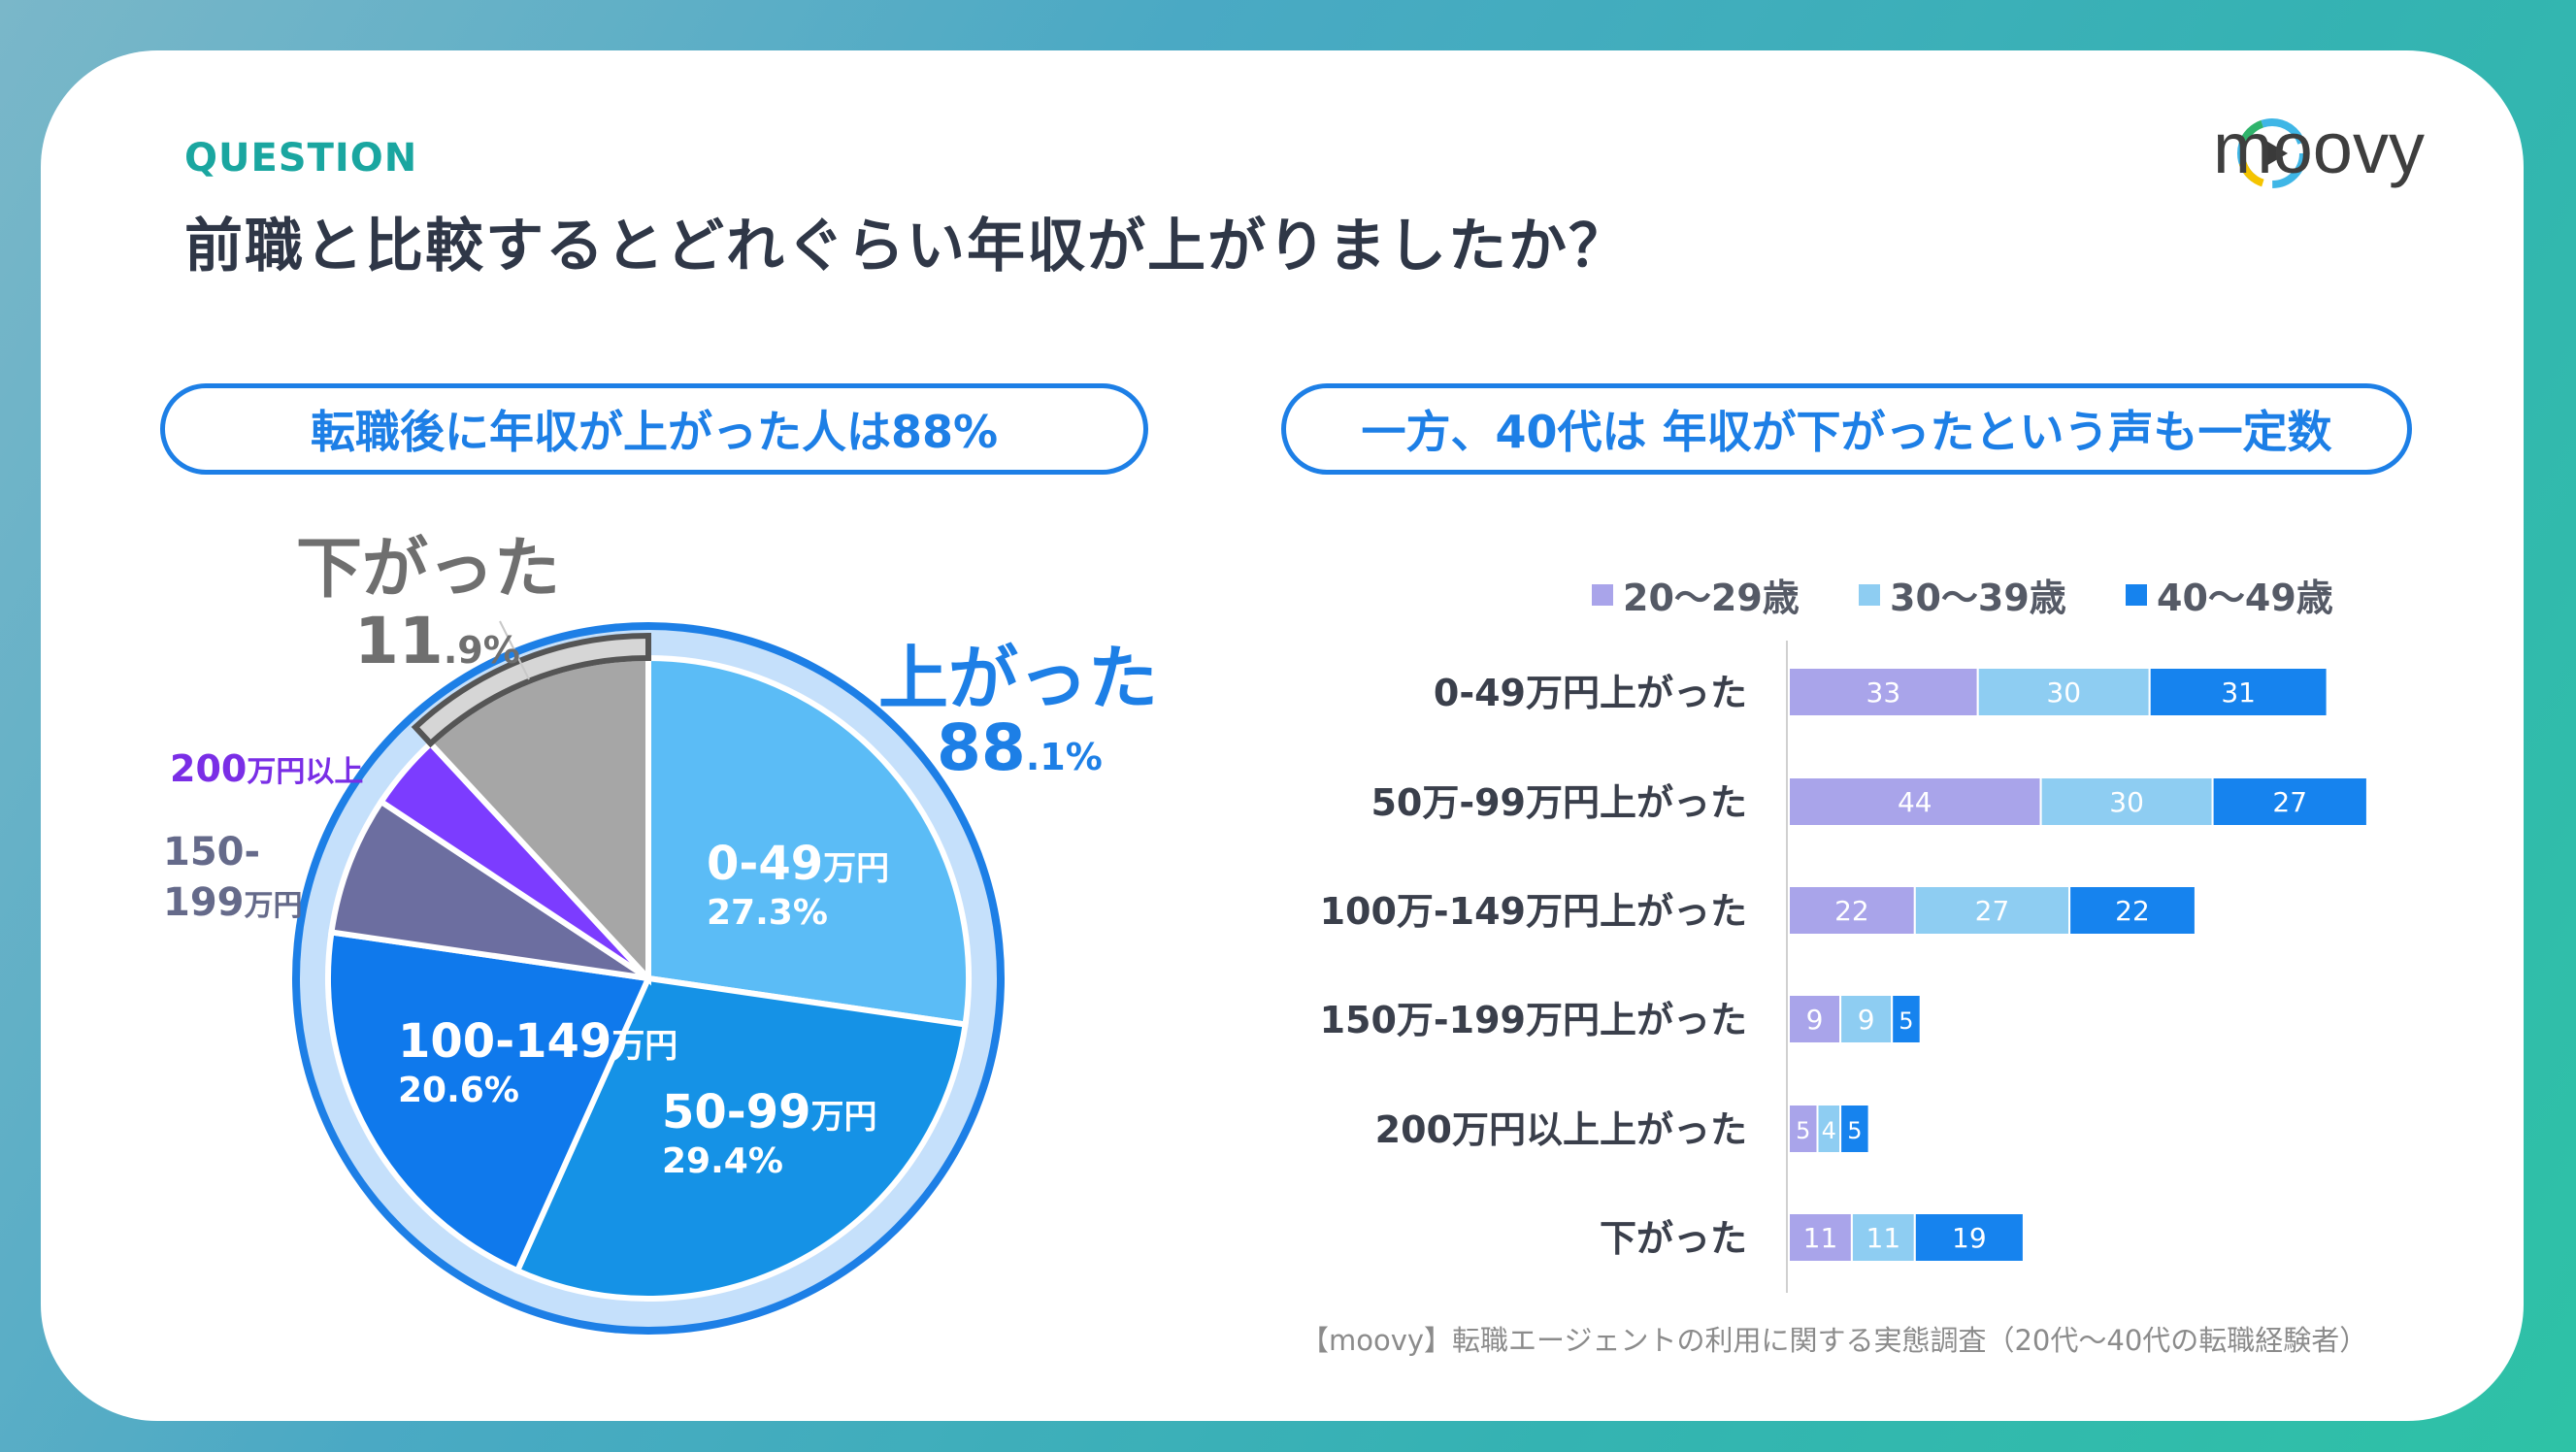  What do you see at coordinates (399, 641) in the screenshot?
I see `down-value-int: 11` at bounding box center [399, 641].